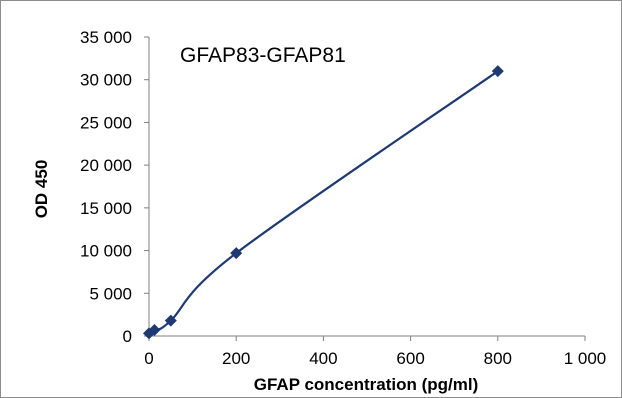  I want to click on y-tick-label: 20 000, so click(106, 165).